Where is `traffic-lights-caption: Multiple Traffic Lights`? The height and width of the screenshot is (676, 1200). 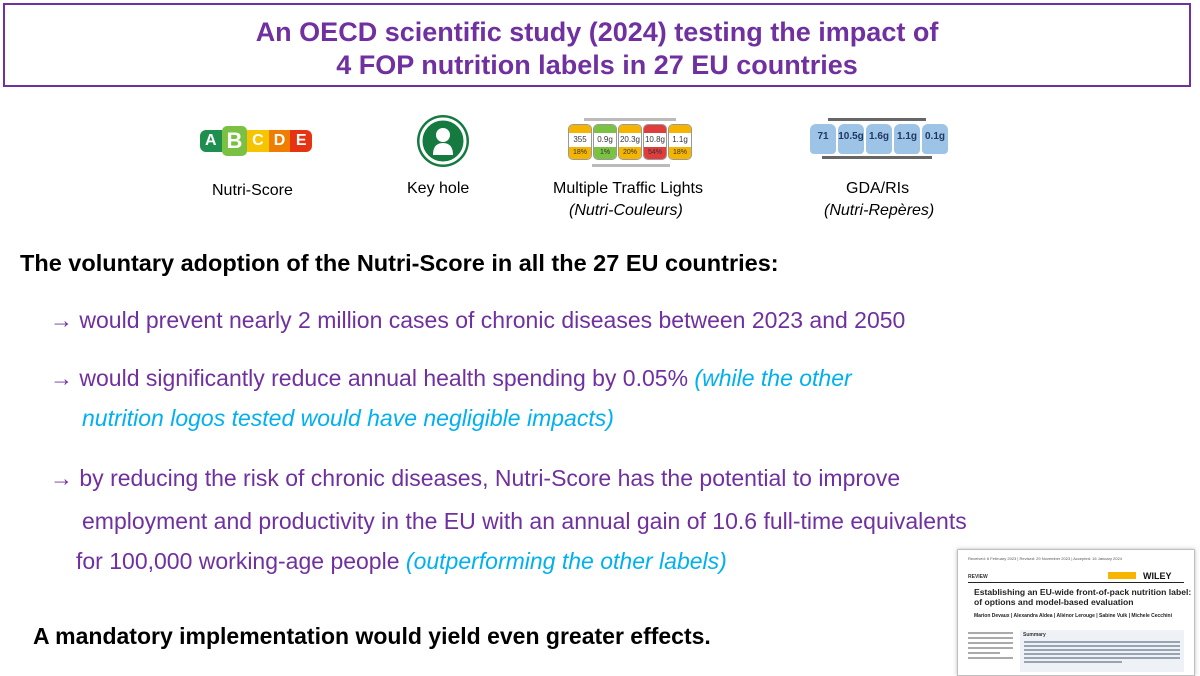
traffic-lights-caption: Multiple Traffic Lights is located at coordinates (628, 188).